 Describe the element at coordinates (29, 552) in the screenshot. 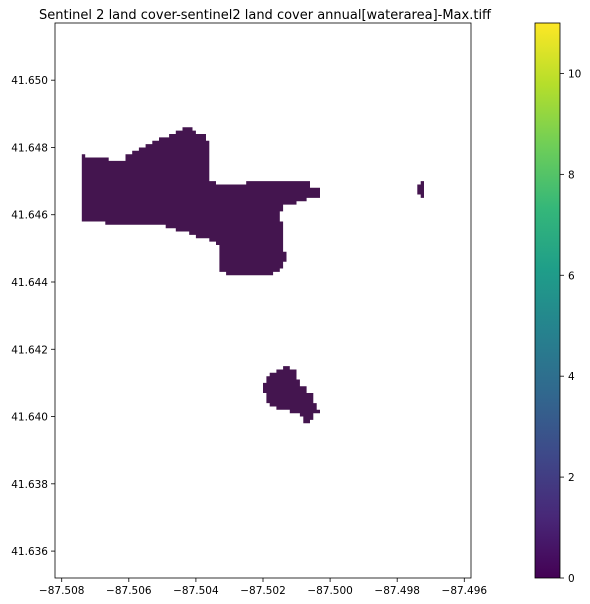

I see `y-tick-label: 41.636` at that location.